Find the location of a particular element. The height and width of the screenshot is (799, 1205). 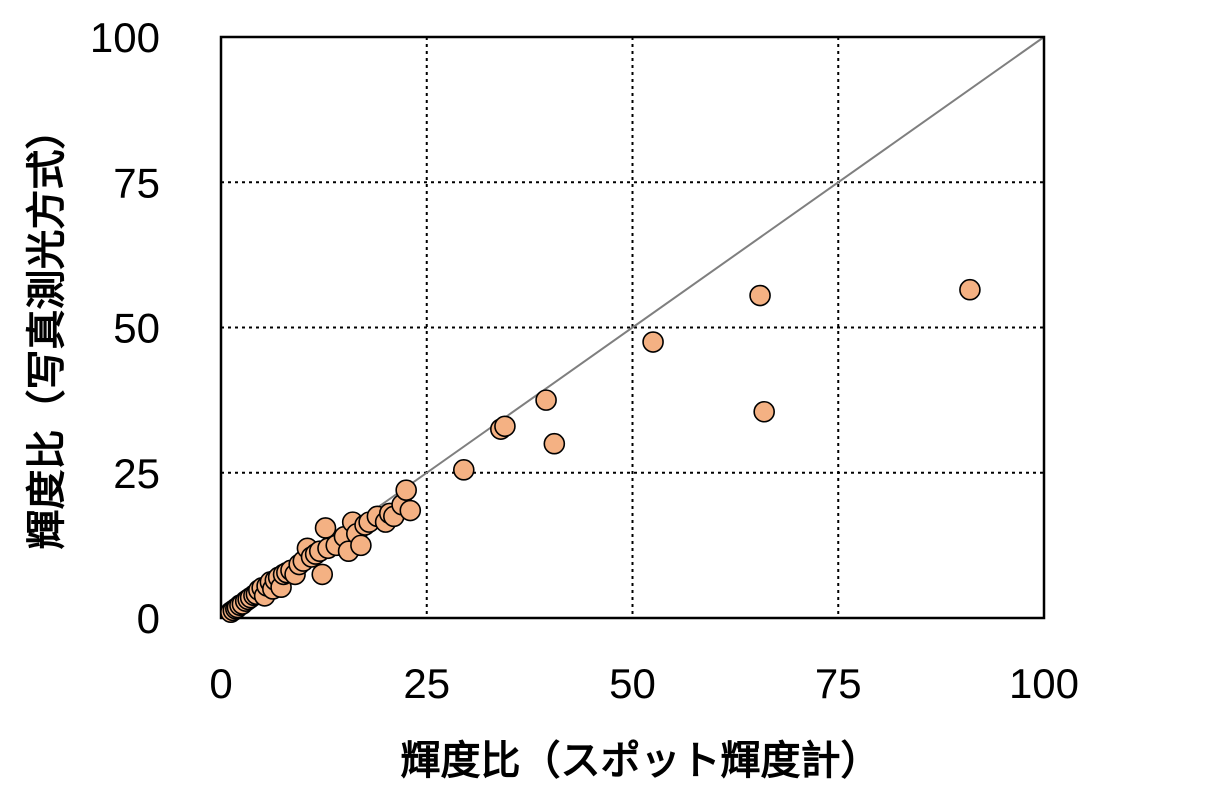

x-axis-tick-labels: 0 25 50 75 100 is located at coordinates (644, 683).